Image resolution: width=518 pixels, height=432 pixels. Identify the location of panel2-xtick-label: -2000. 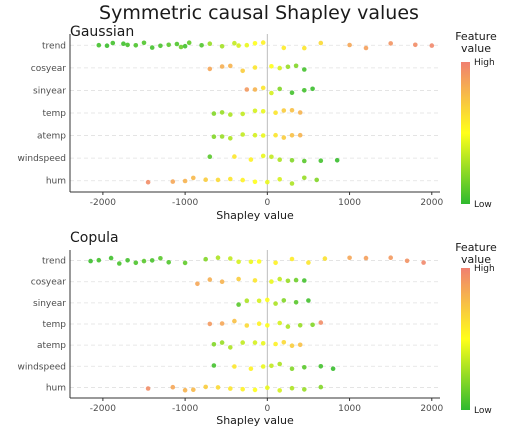
(103, 409).